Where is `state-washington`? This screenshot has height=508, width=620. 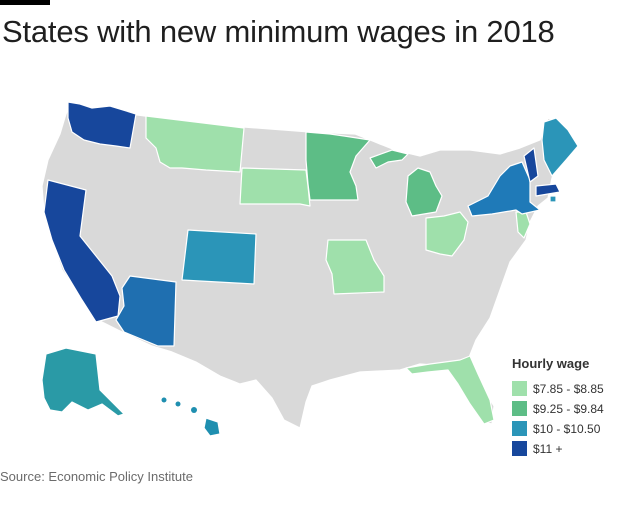
state-washington is located at coordinates (102, 125).